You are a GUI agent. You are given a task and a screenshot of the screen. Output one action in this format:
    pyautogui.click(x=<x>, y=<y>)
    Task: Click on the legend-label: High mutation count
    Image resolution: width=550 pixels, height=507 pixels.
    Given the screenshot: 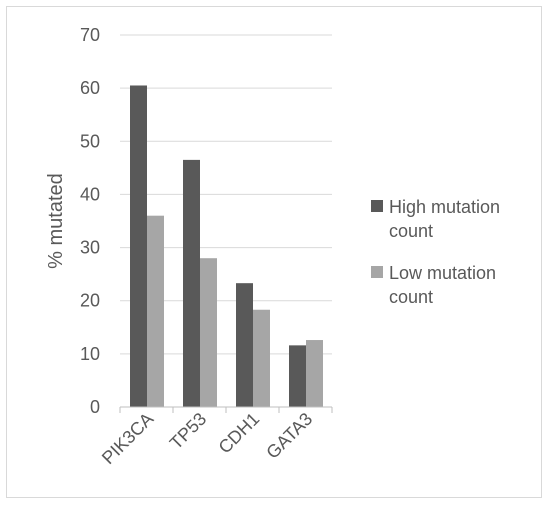 What is the action you would take?
    pyautogui.click(x=444, y=219)
    